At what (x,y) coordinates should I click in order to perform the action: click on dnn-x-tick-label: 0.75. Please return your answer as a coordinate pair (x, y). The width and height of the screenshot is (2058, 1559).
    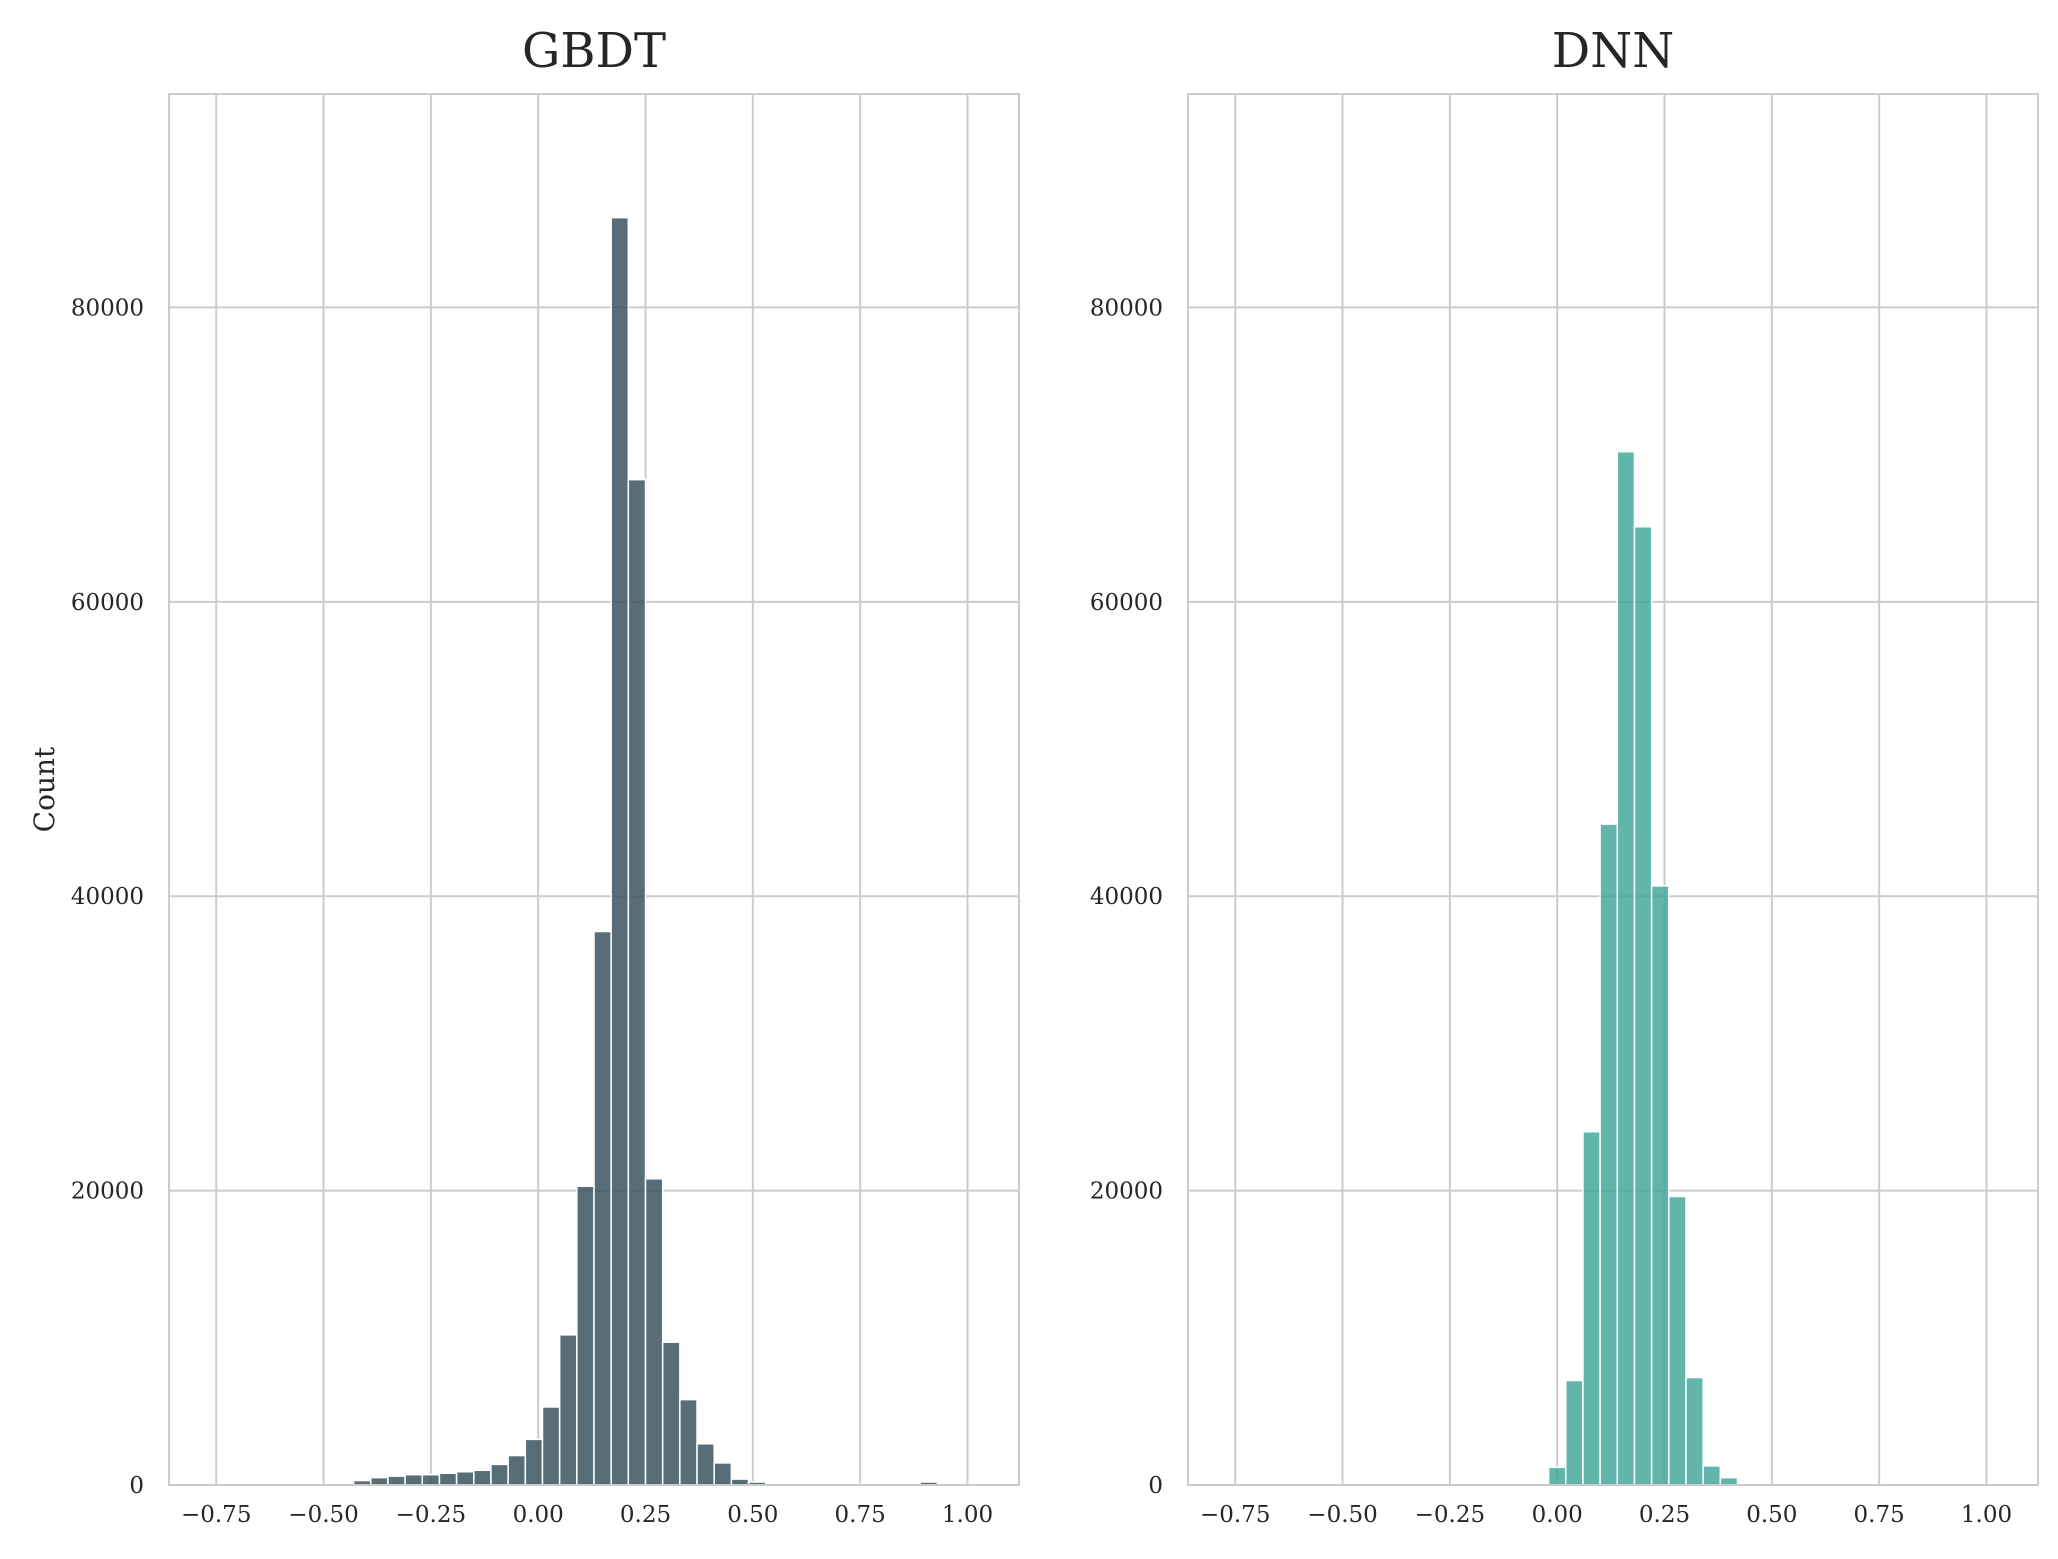
    Looking at the image, I should click on (1879, 1515).